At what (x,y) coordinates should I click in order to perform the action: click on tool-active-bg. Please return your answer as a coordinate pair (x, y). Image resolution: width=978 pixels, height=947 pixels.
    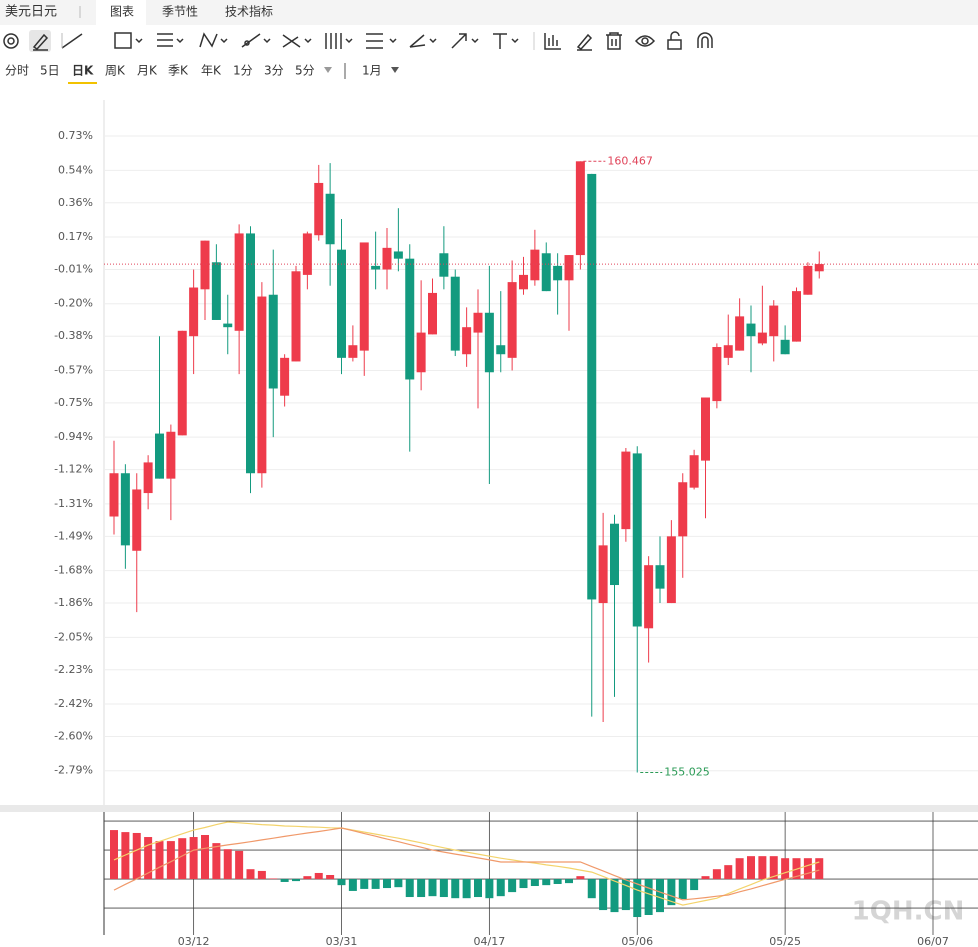
    Looking at the image, I should click on (40, 41).